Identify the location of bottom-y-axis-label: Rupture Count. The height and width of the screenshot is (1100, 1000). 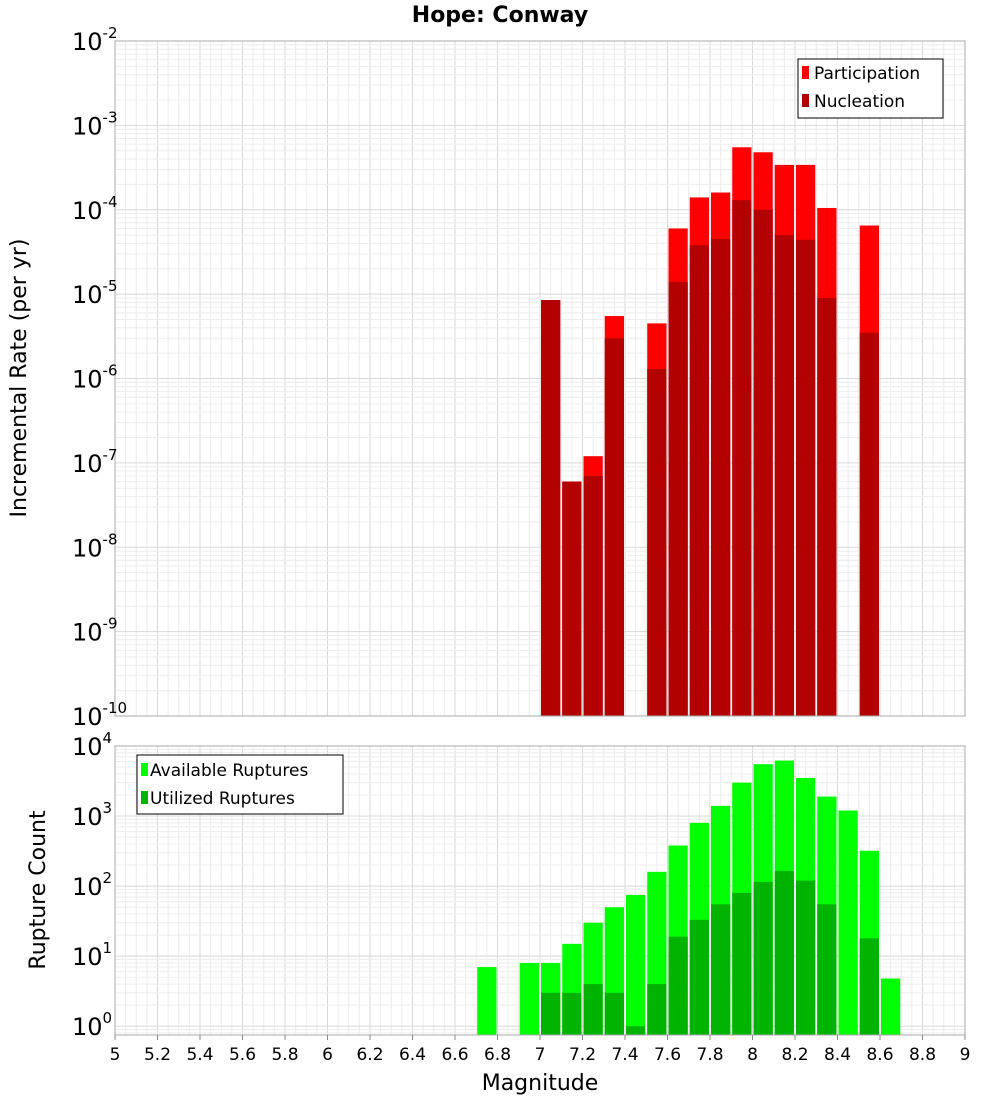
(38, 890).